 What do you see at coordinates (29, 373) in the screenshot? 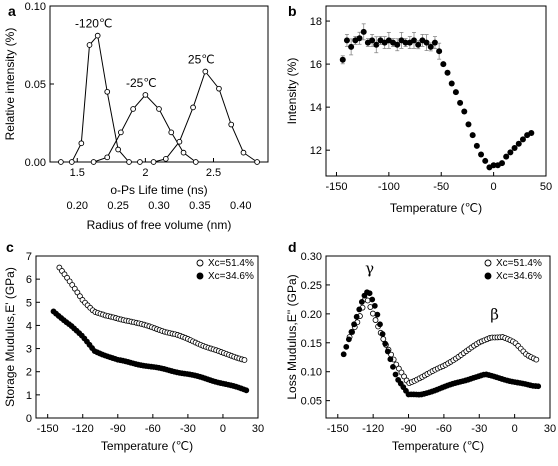
I see `panel-c-y-tick-label: 2` at bounding box center [29, 373].